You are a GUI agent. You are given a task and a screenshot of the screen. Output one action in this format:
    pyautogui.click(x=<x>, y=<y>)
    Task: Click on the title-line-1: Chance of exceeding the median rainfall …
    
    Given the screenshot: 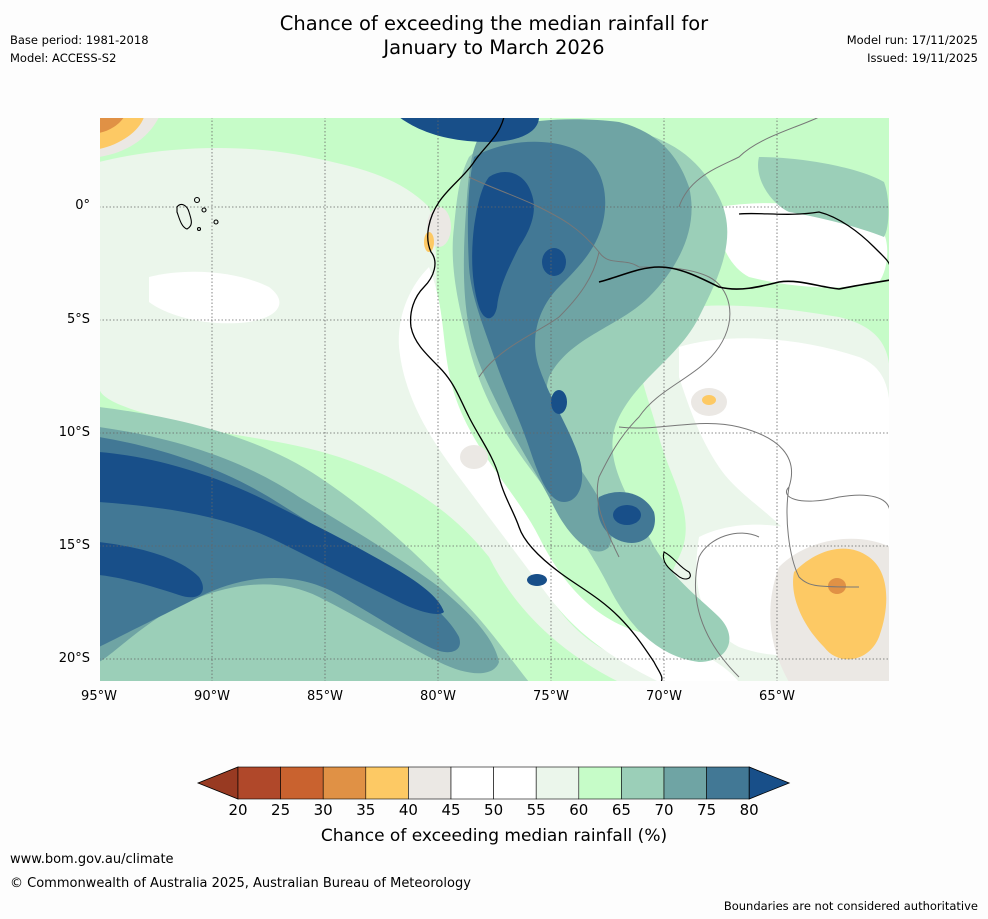 What is the action you would take?
    pyautogui.click(x=494, y=23)
    